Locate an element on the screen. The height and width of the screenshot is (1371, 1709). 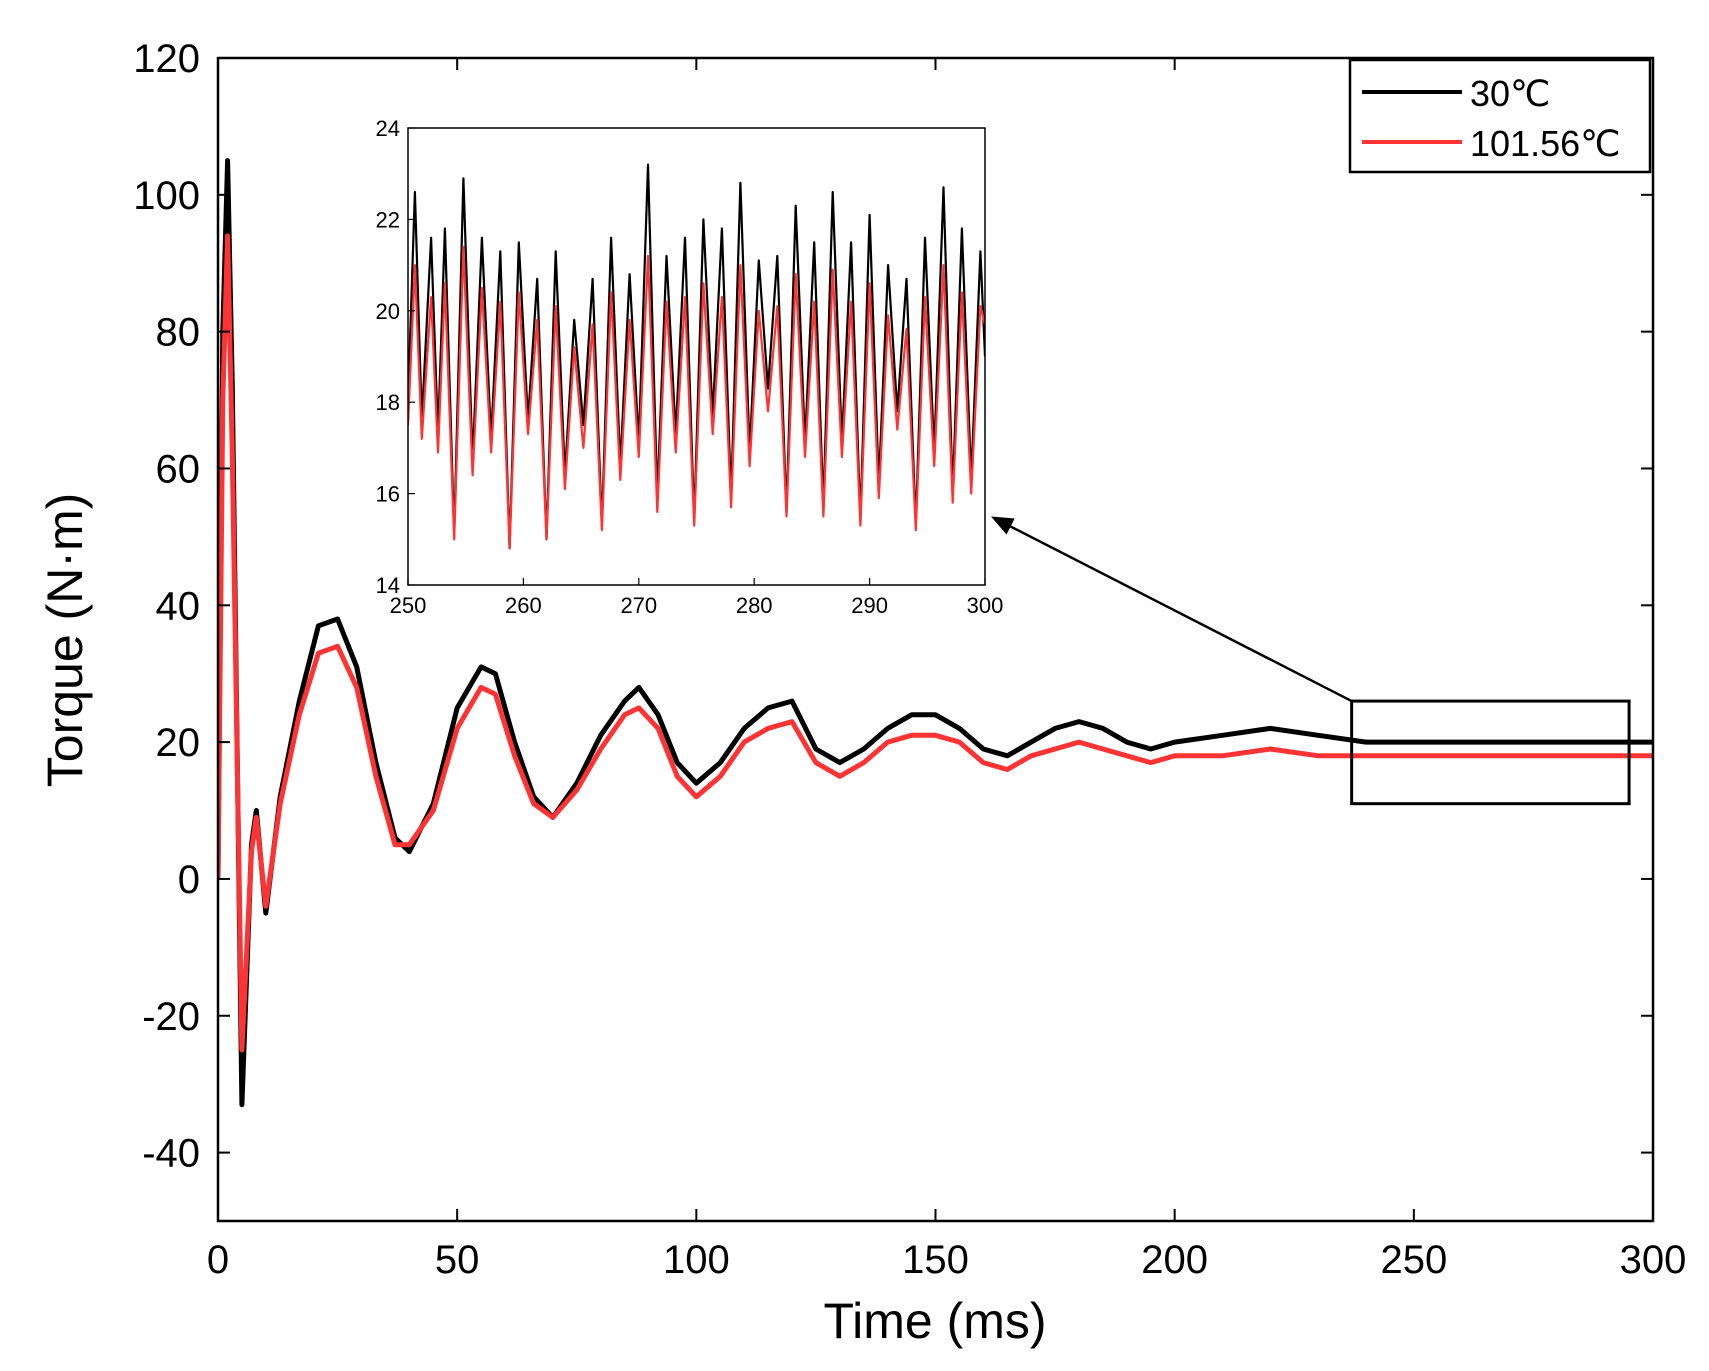
legend: 30℃ 101.56℃ is located at coordinates (1500, 116).